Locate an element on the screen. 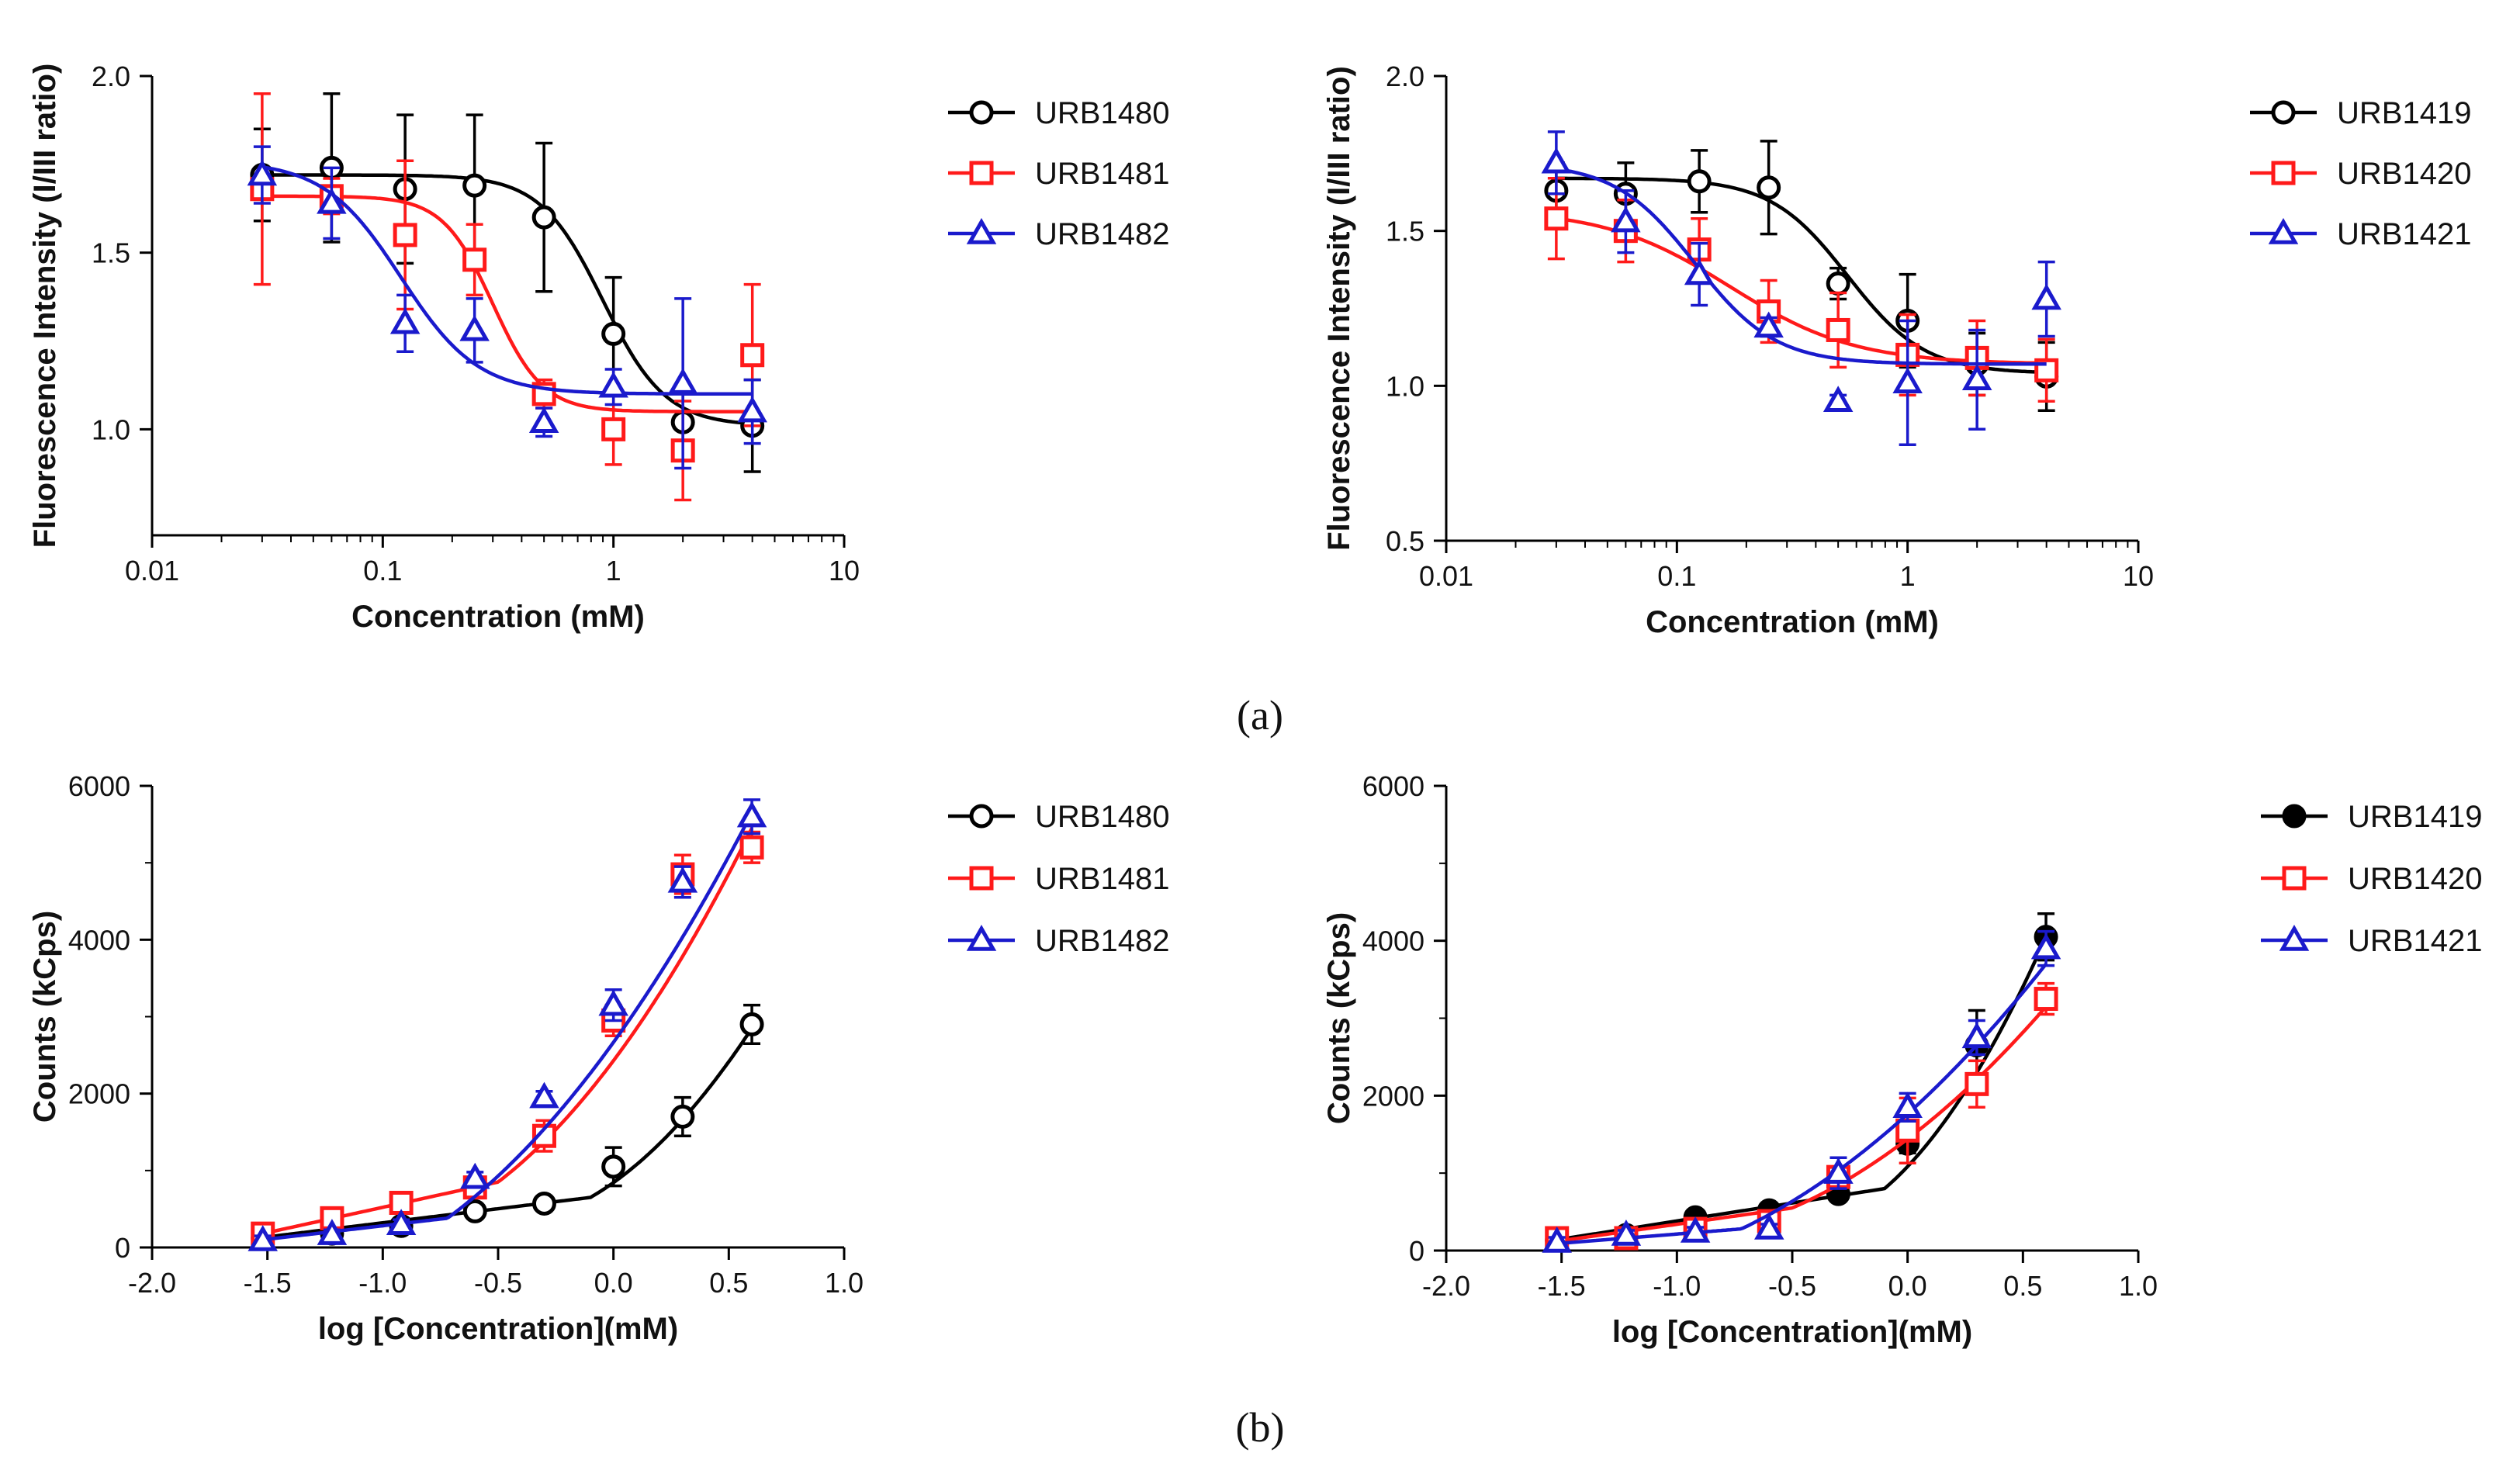  x-axis-title: log [Concentration](mM) is located at coordinates (498, 1329).